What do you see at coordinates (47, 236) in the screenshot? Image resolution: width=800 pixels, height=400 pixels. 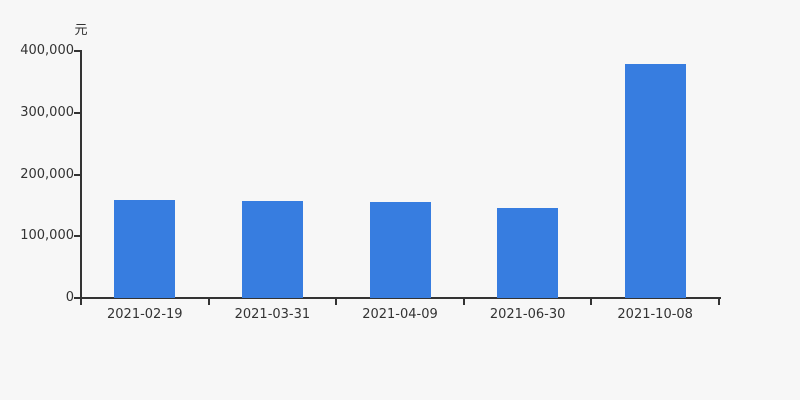 I see `y-axis-tick-label: 100,000` at bounding box center [47, 236].